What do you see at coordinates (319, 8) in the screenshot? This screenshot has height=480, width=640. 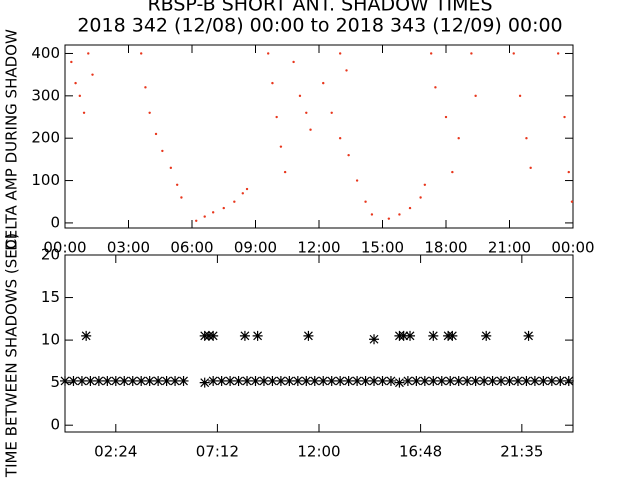 I see `chart-title: RBSP-B SHORT ANT. SHADOW TIMES` at bounding box center [319, 8].